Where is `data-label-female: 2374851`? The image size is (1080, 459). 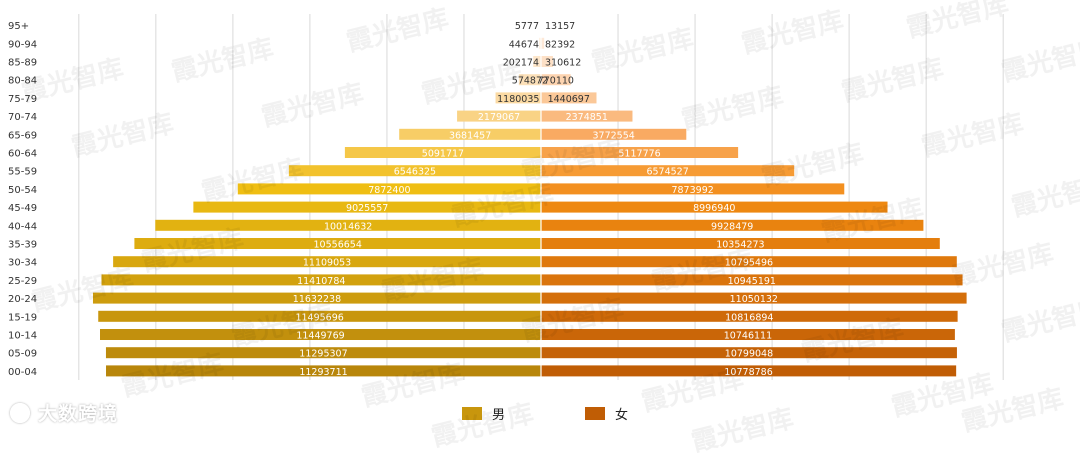 data-label-female: 2374851 is located at coordinates (587, 117).